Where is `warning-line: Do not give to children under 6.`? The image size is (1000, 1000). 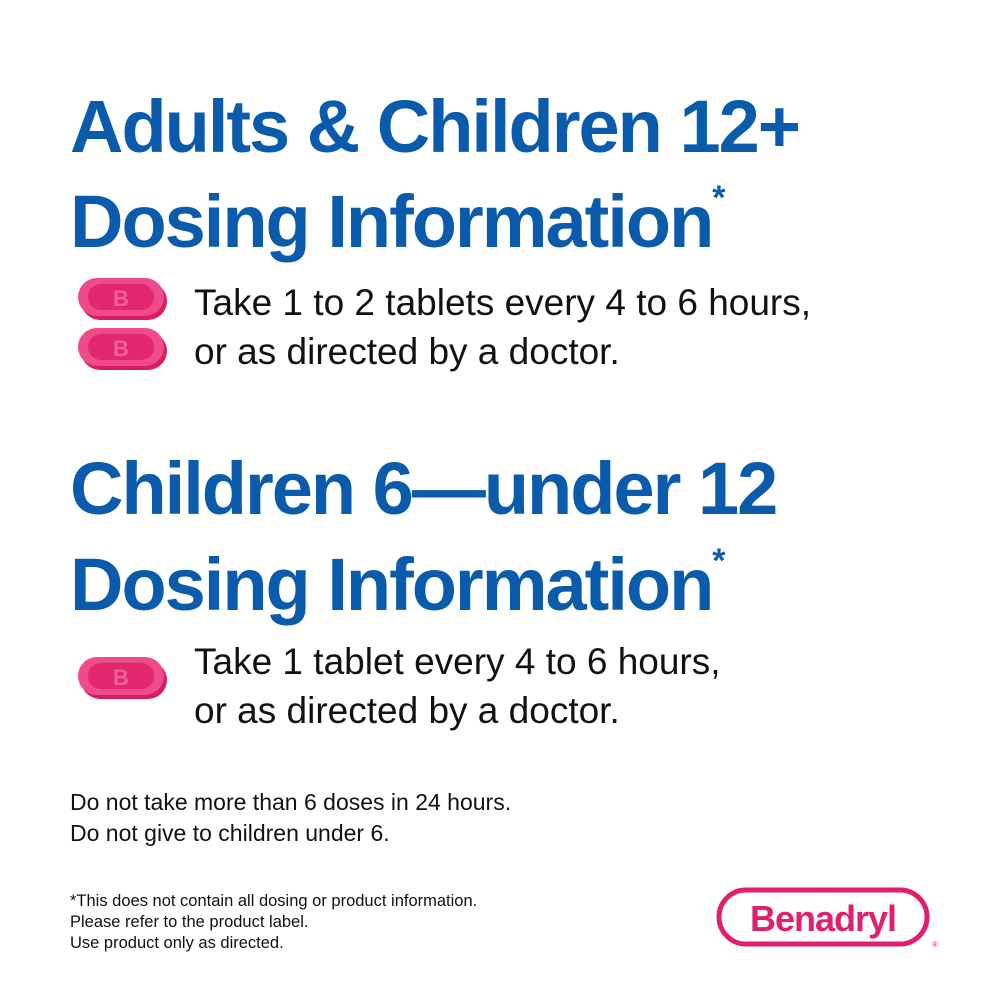 warning-line: Do not give to children under 6. is located at coordinates (230, 833).